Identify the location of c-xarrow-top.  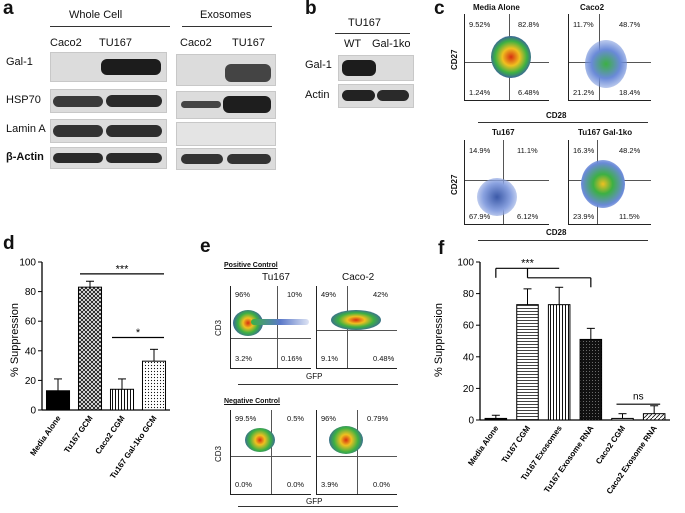
(563, 122).